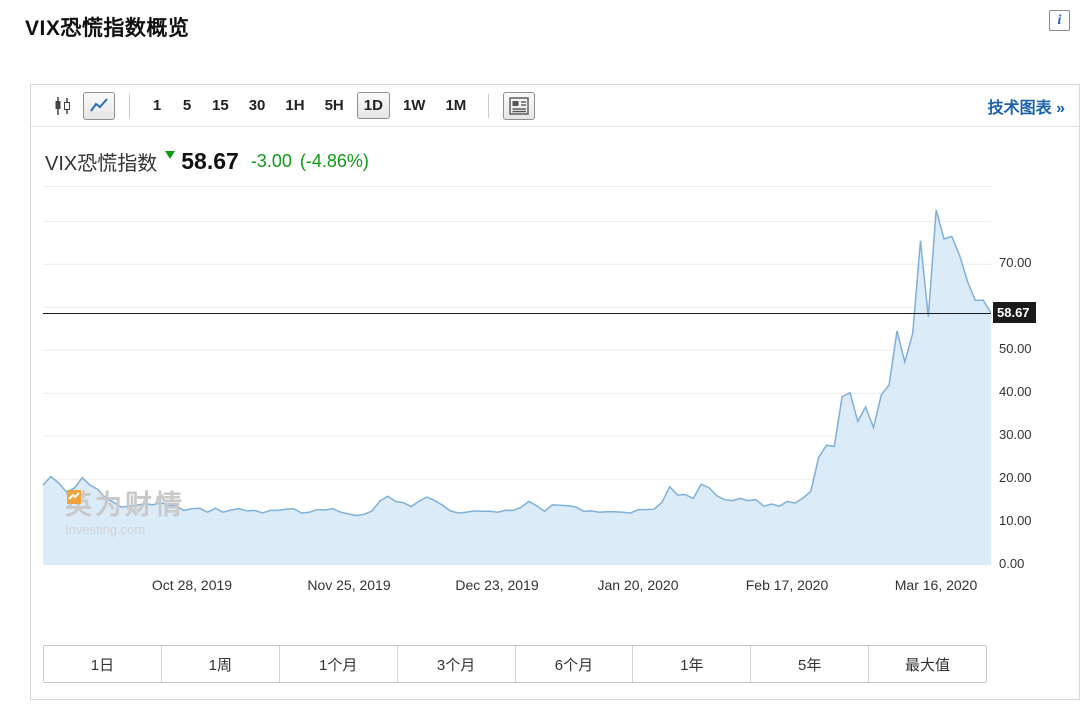 The image size is (1080, 716). Describe the element at coordinates (349, 585) in the screenshot. I see `x-axis-label: Nov 25, 2019` at that location.